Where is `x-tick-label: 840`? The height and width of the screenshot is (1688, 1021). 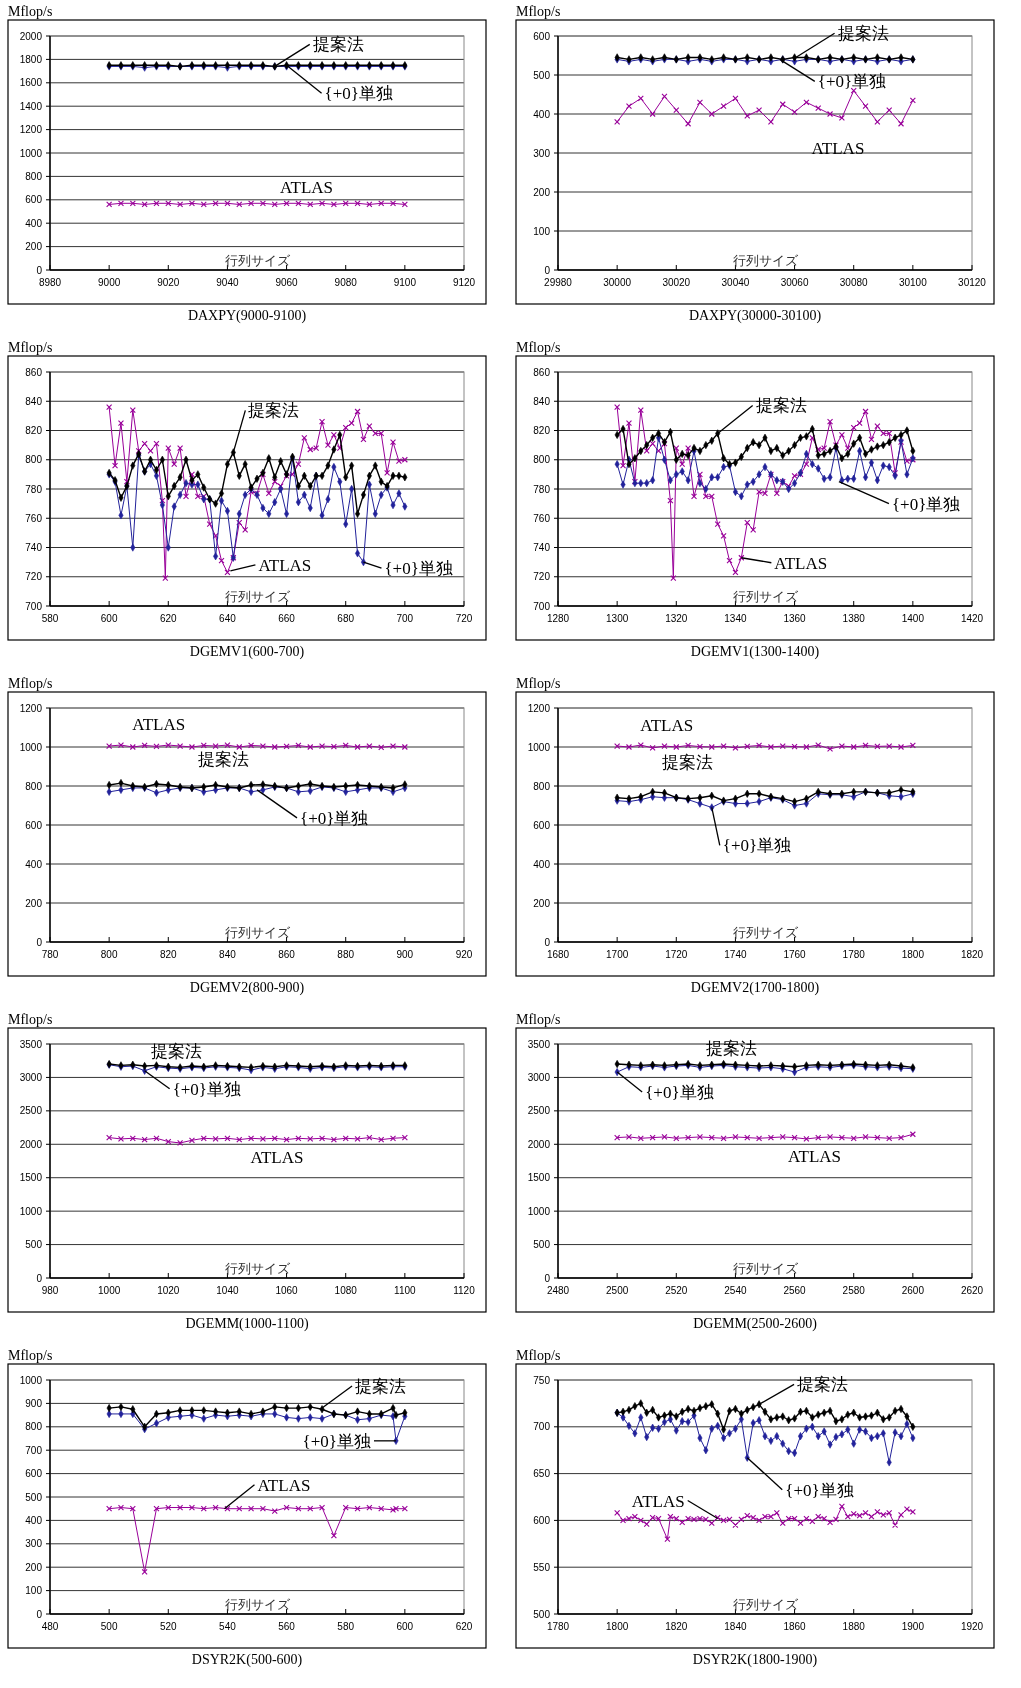 x-tick-label: 840 is located at coordinates (228, 954).